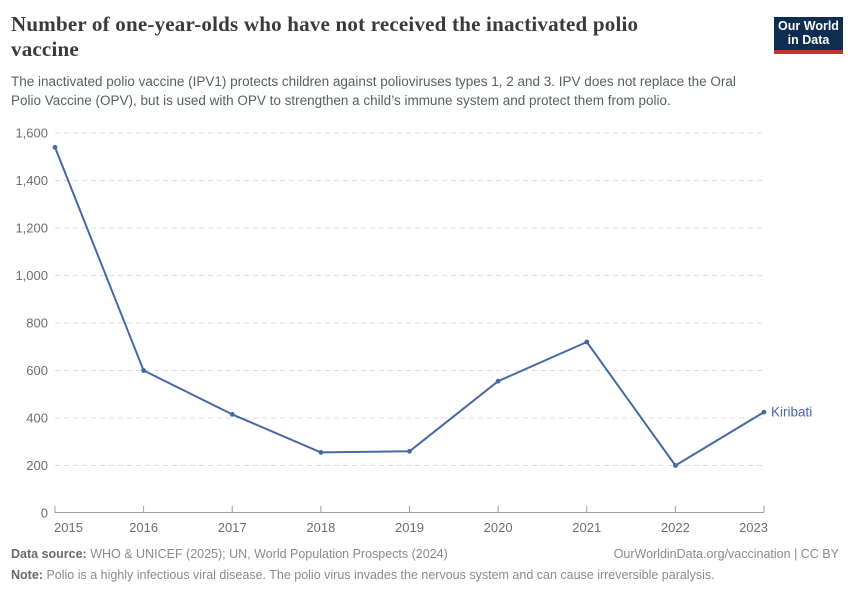 The height and width of the screenshot is (600, 850). Describe the element at coordinates (675, 527) in the screenshot. I see `x-axis-tick-label: 2022` at that location.